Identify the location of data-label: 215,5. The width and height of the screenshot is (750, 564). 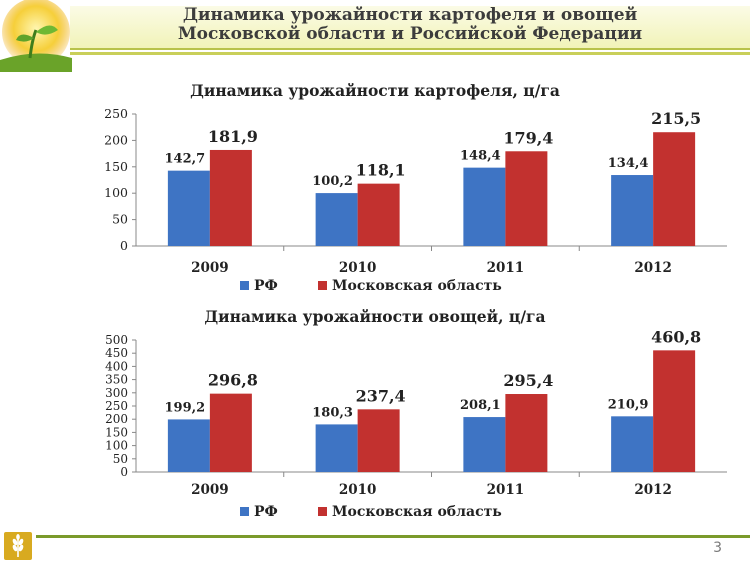
(676, 118).